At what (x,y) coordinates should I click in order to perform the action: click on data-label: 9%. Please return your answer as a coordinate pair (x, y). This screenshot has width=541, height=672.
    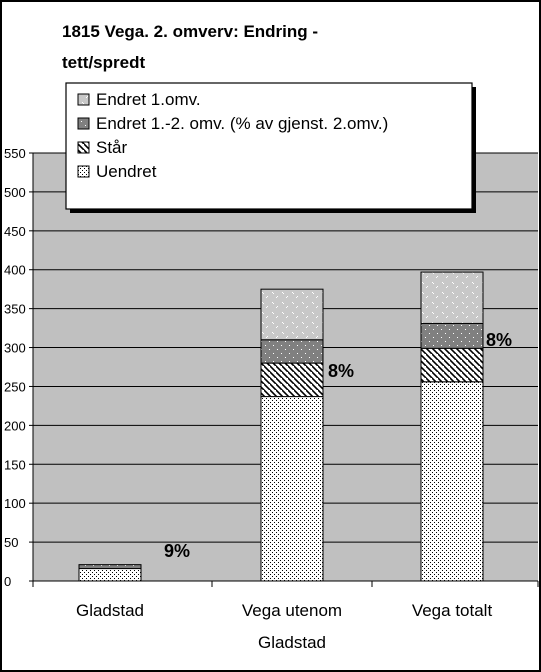
    Looking at the image, I should click on (177, 551).